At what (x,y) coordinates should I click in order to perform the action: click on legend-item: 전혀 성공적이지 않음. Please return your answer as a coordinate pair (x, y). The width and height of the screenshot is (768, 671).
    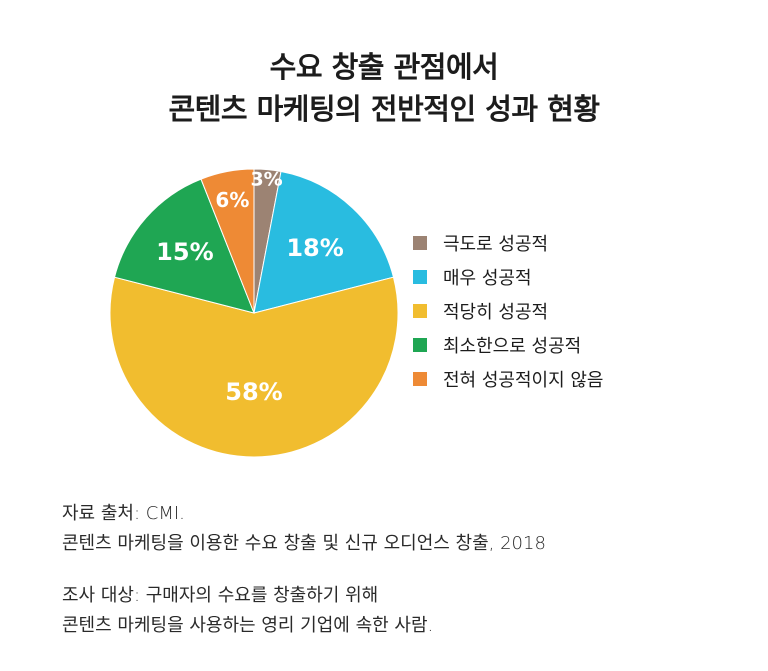
    Looking at the image, I should click on (508, 379).